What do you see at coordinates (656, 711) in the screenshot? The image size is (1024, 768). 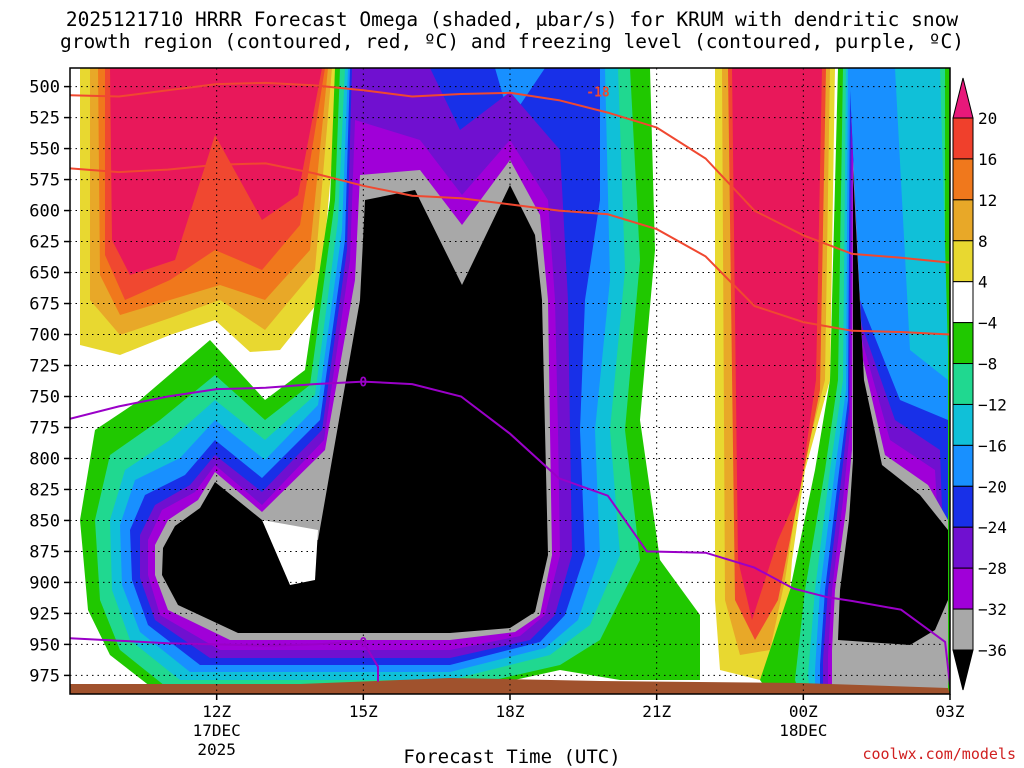 I see `x-tick-label-21Z: 21Z` at bounding box center [656, 711].